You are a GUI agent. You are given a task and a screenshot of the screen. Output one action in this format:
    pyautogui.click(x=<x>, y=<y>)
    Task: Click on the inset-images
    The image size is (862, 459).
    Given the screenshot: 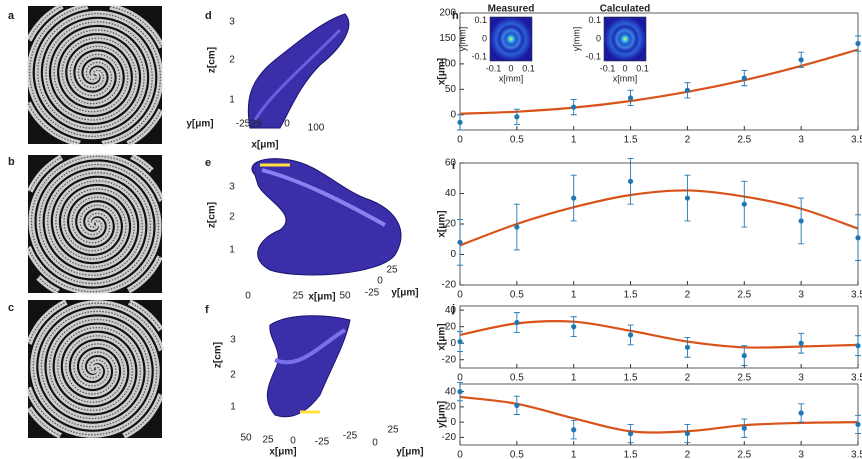 What is the action you would take?
    pyautogui.click(x=568, y=39)
    